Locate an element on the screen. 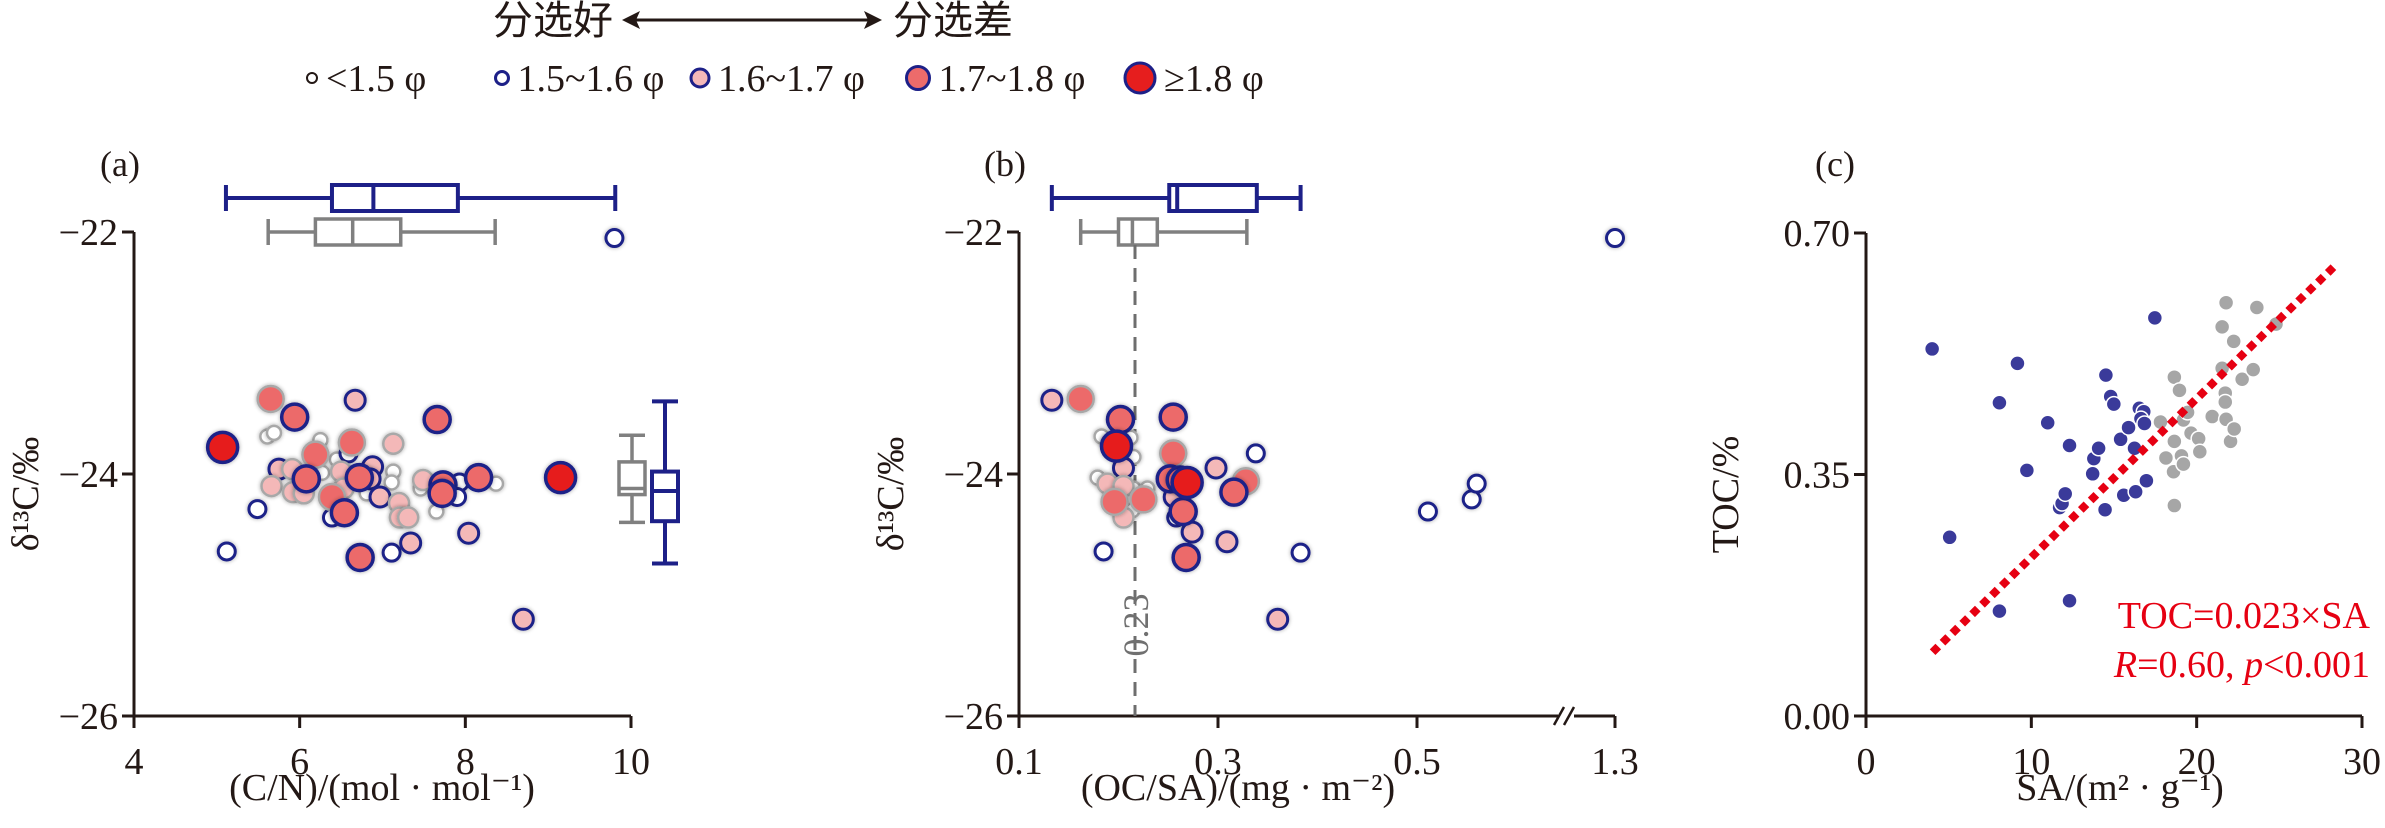 The height and width of the screenshot is (828, 2385). x-tick-label: 8 is located at coordinates (465, 762).